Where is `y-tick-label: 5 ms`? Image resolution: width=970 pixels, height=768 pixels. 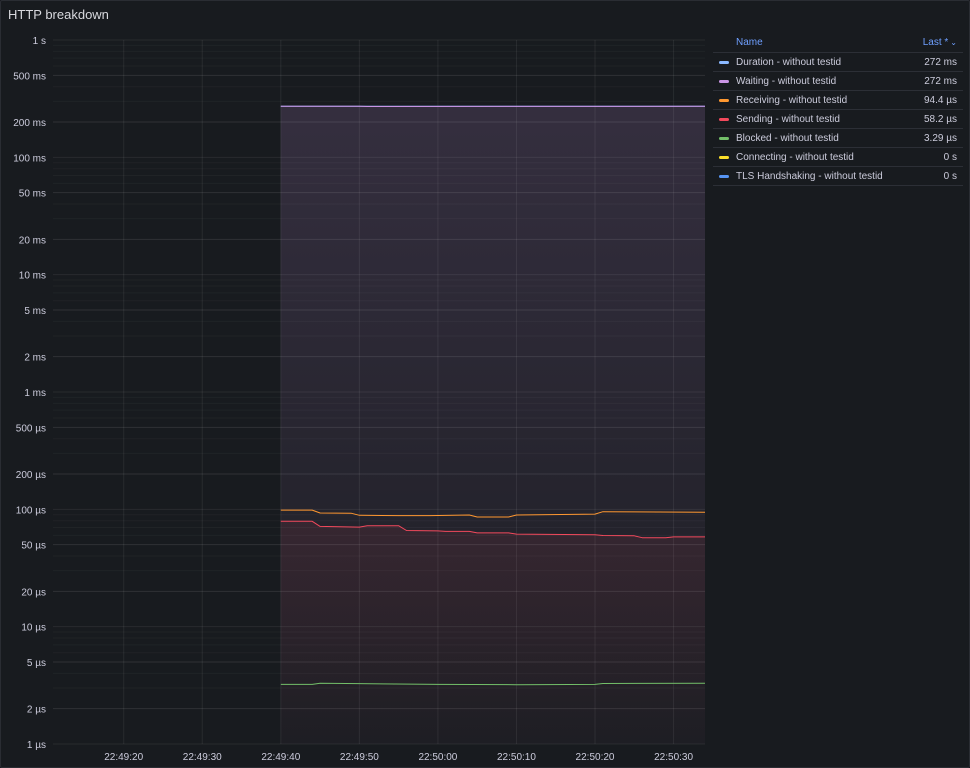 y-tick-label: 5 ms is located at coordinates (35, 311).